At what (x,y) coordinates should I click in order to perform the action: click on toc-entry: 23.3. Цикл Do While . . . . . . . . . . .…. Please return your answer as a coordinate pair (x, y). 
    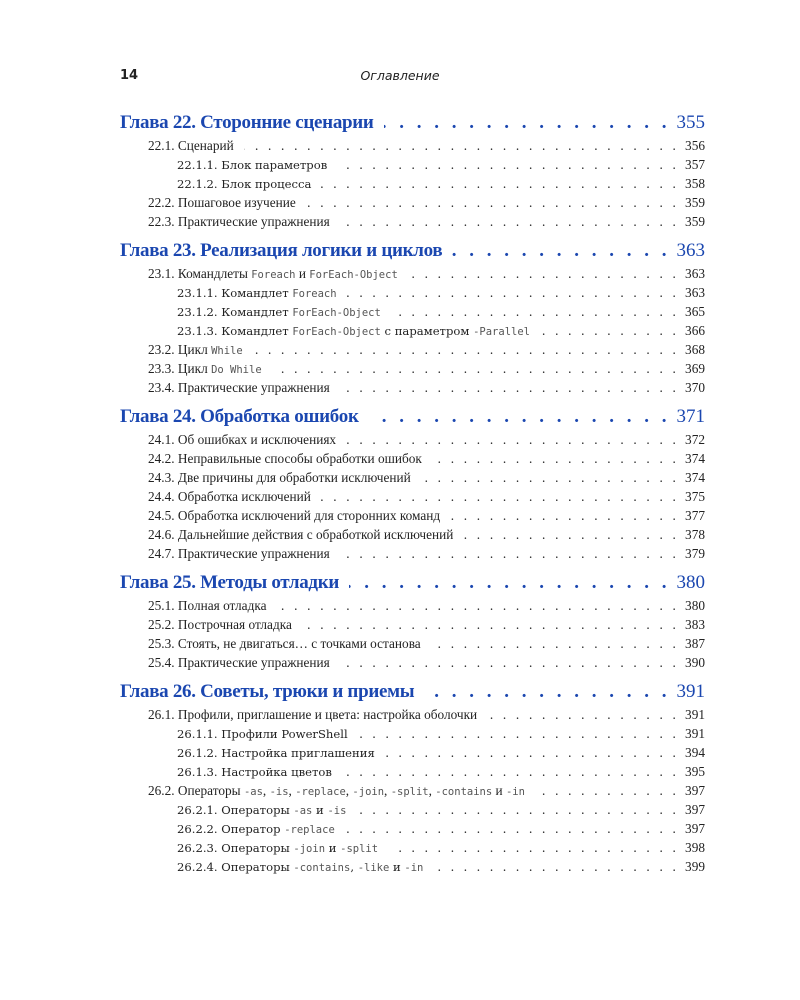
    Looking at the image, I should click on (412, 368).